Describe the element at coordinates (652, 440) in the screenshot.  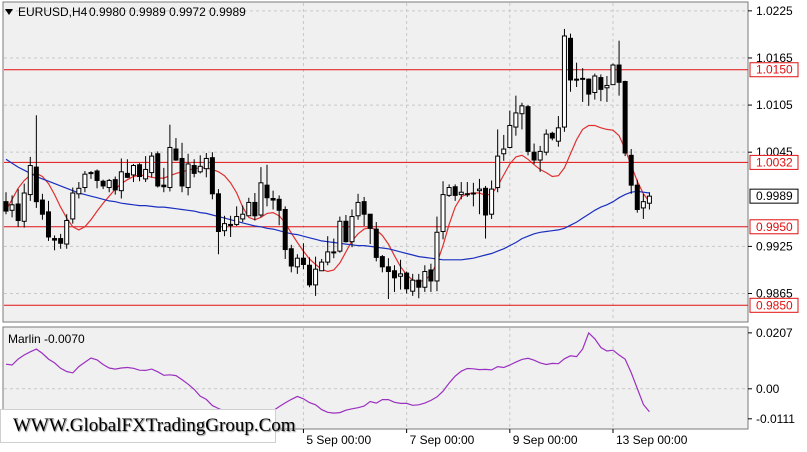
I see `x-tick-label: 13 Sep 00:00` at that location.